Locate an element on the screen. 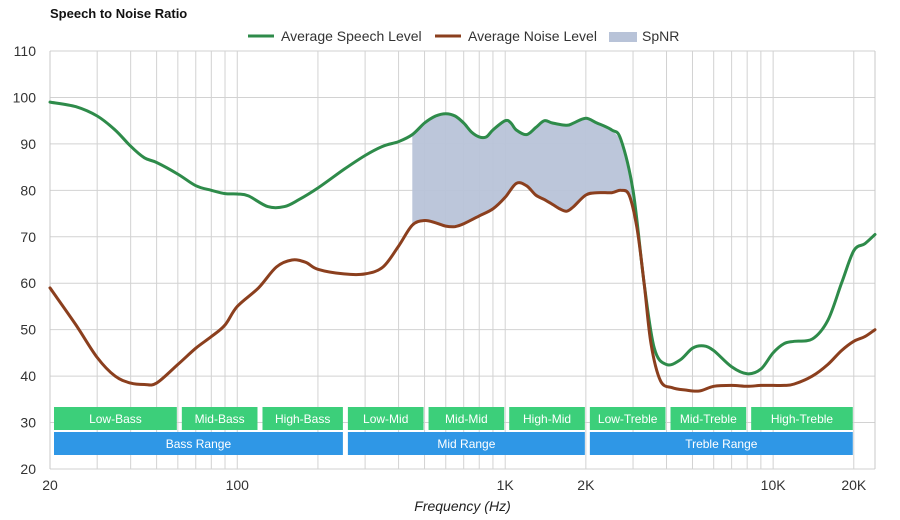  band-low-treble: Low-Treble is located at coordinates (627, 418).